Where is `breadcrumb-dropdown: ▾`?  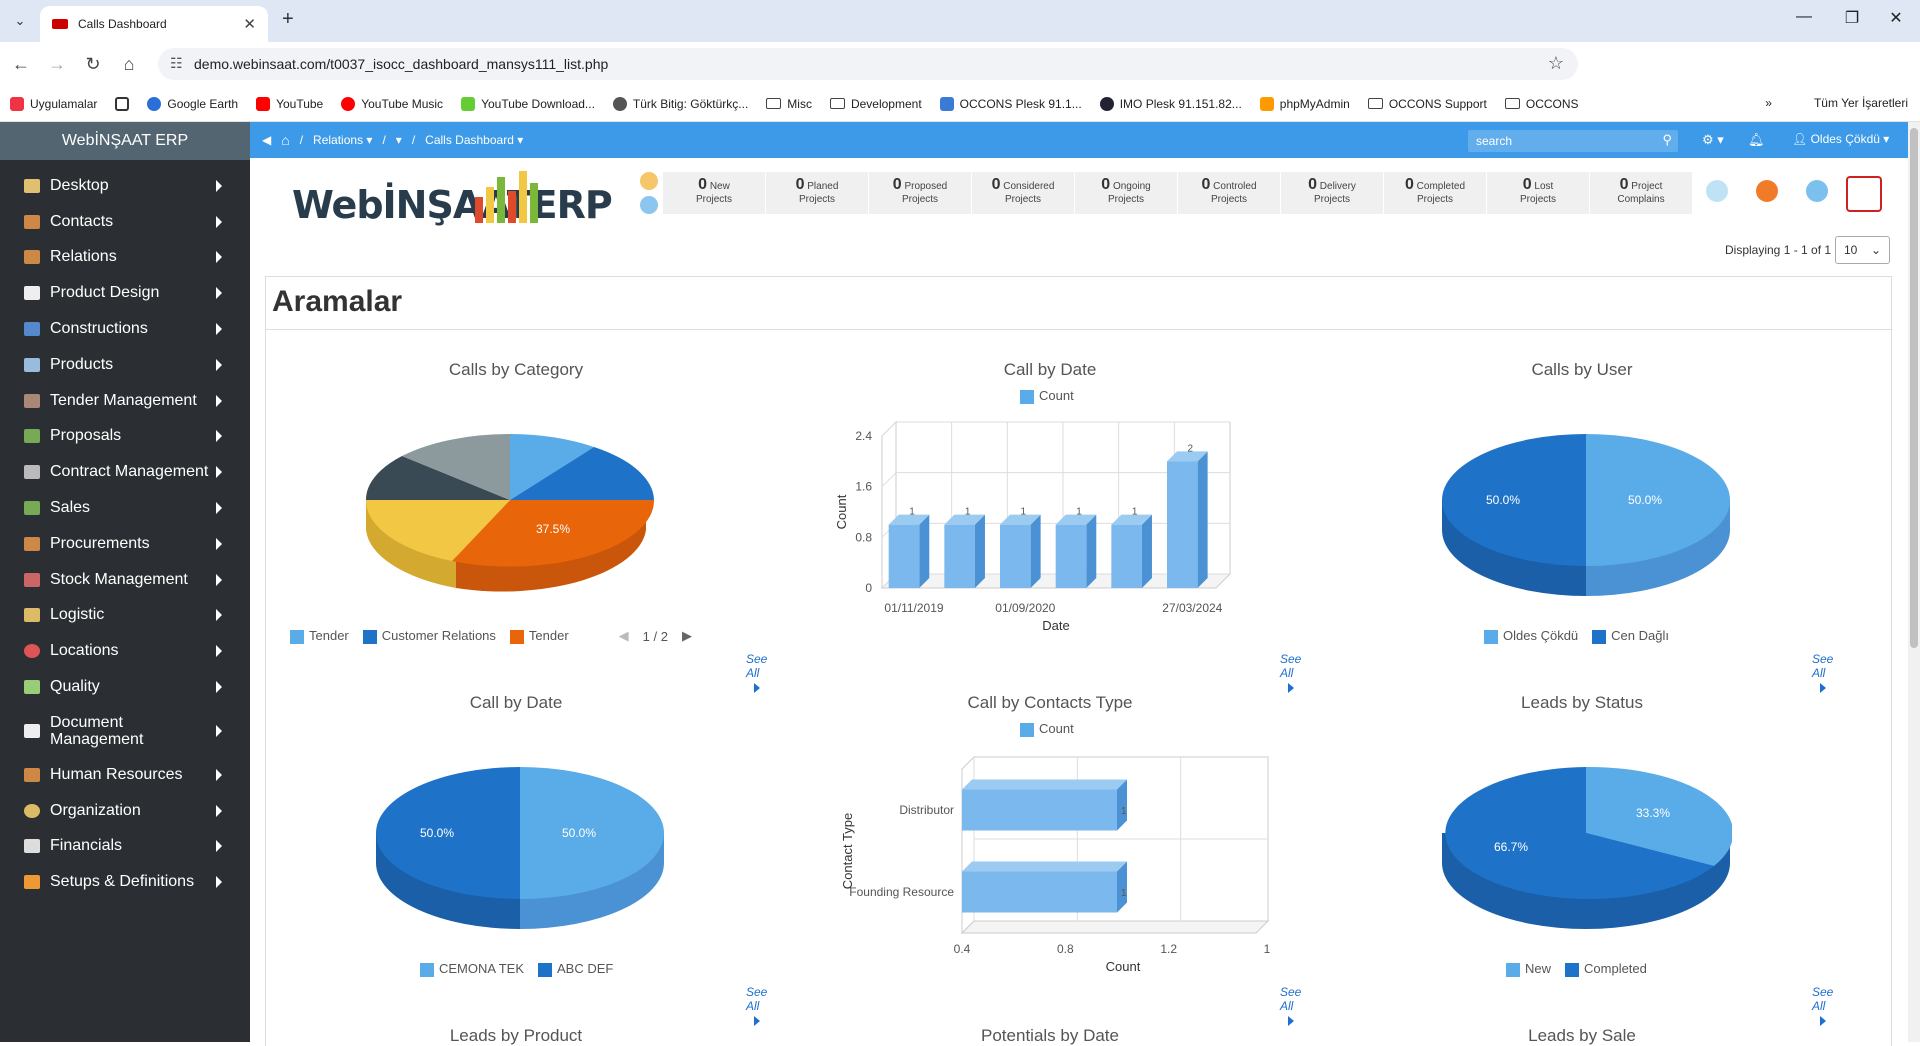
breadcrumb-dropdown: ▾ is located at coordinates (398, 140).